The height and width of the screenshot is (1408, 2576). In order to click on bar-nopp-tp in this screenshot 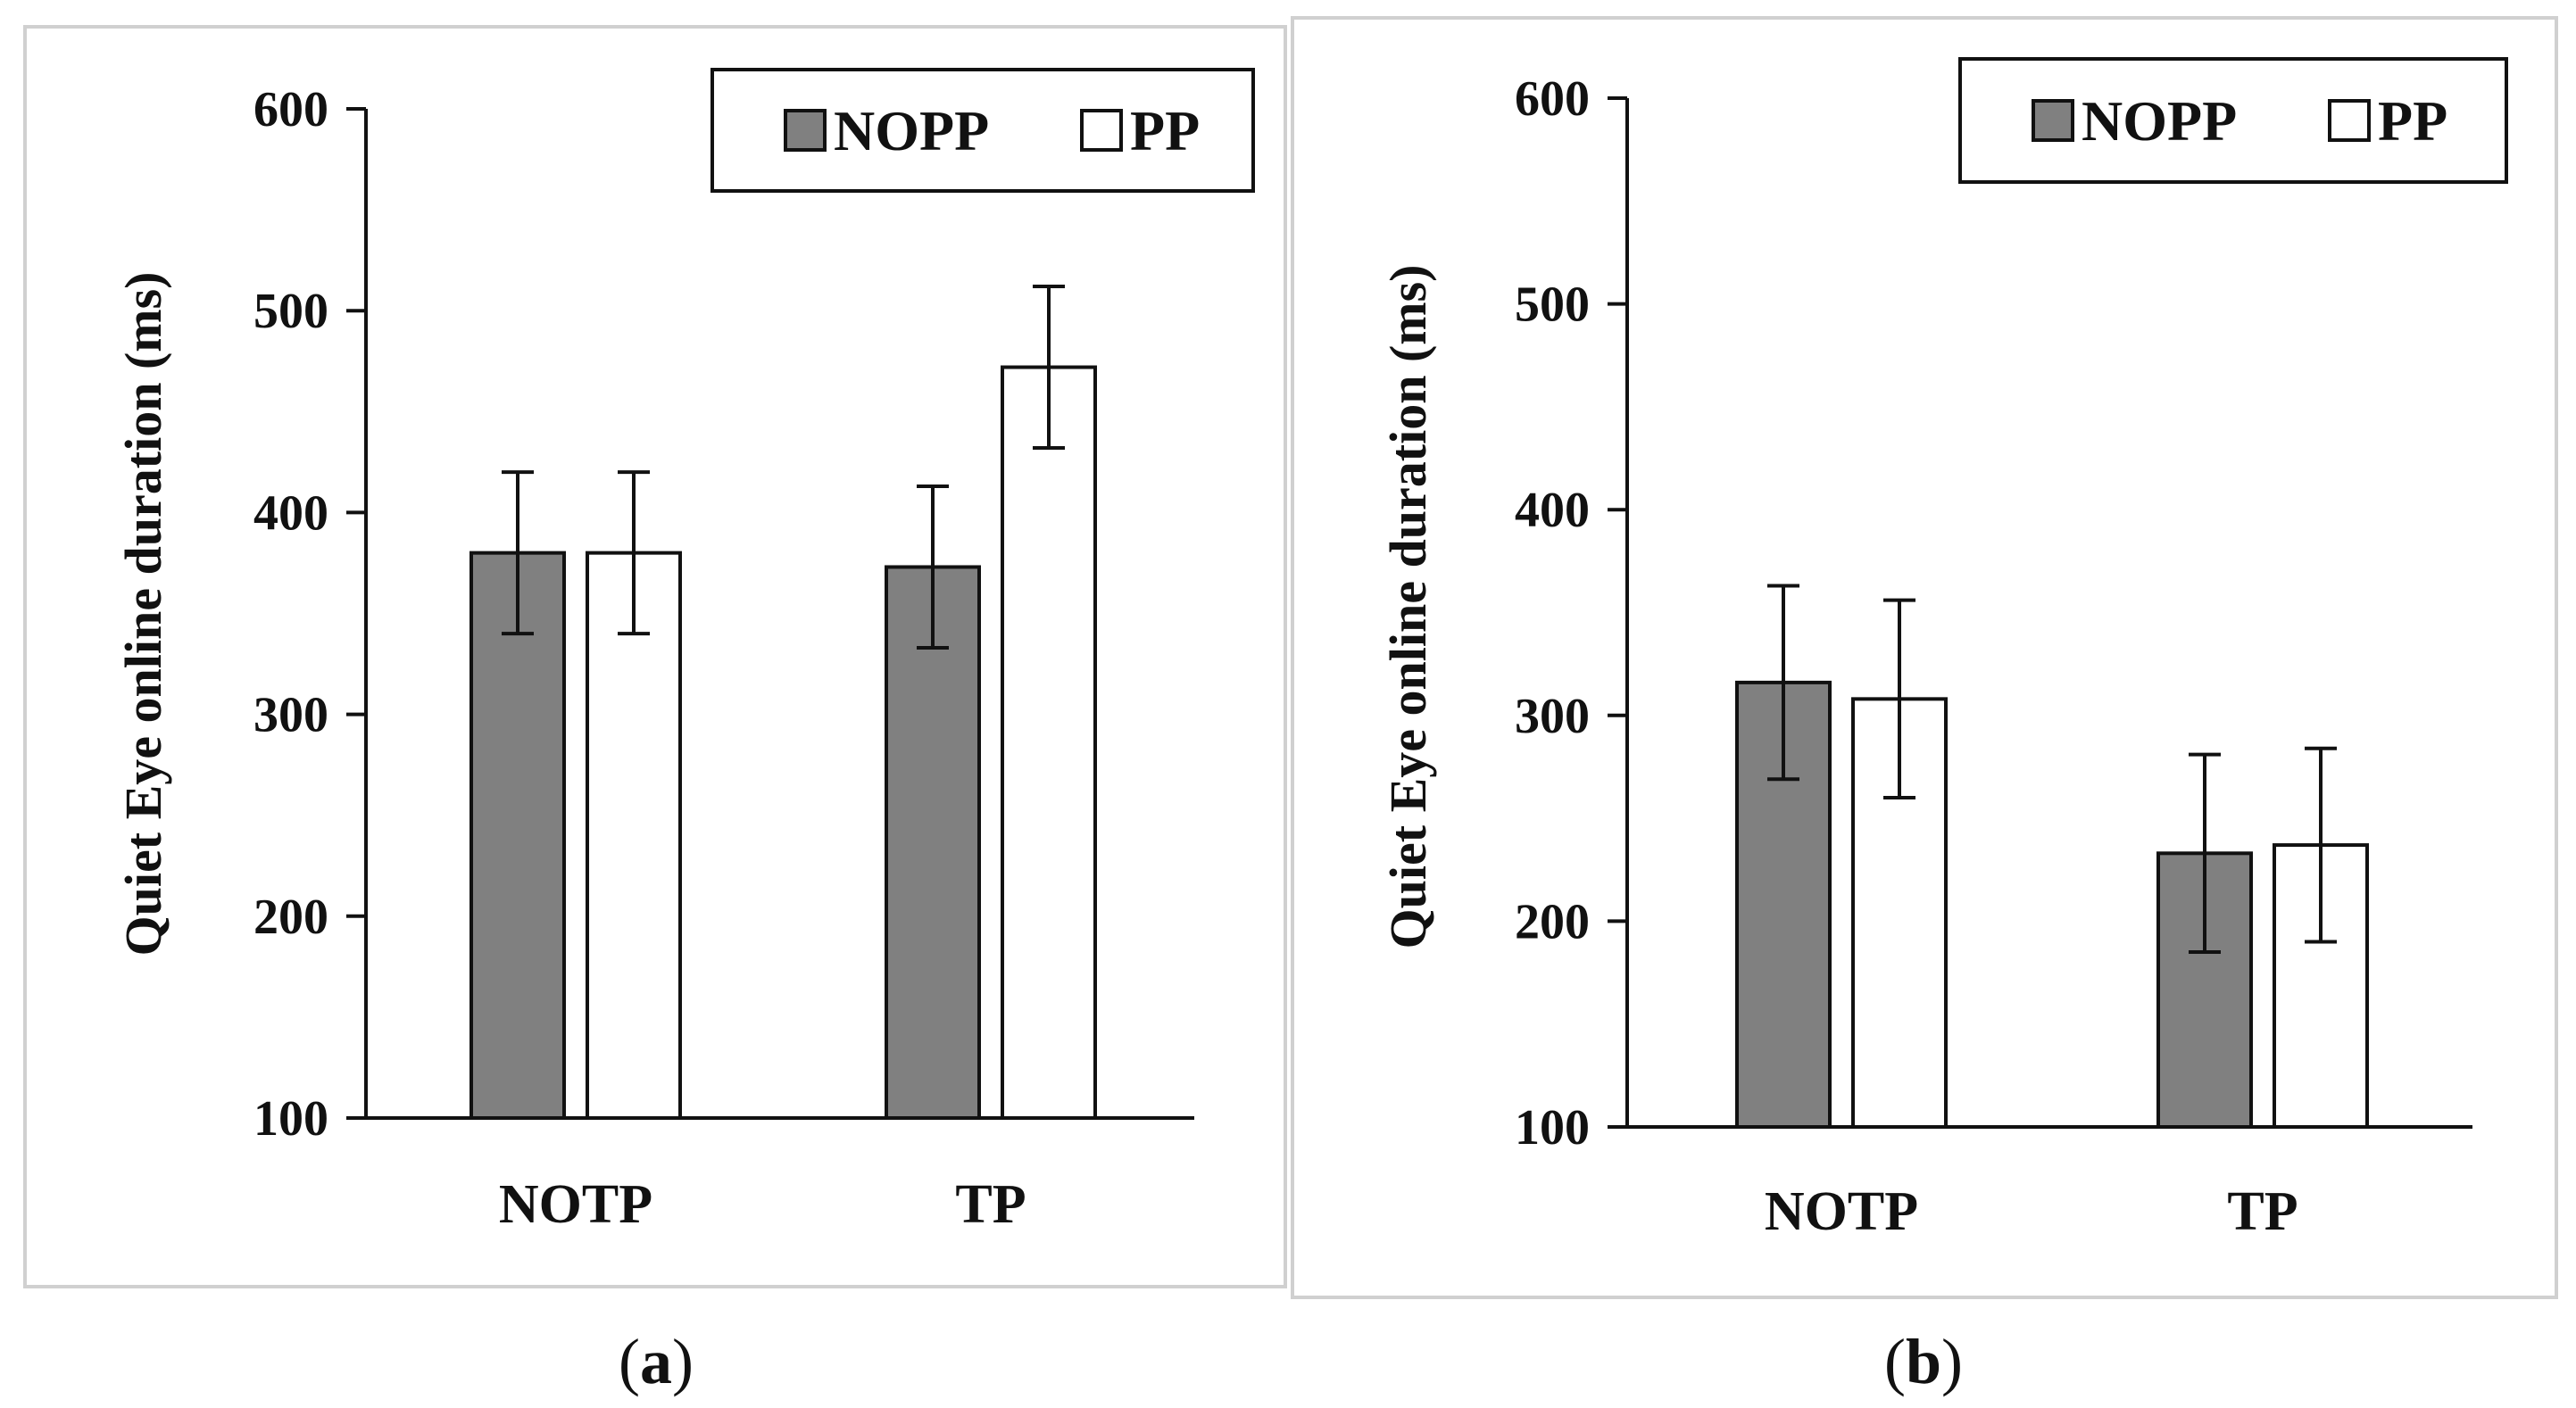, I will do `click(933, 843)`.